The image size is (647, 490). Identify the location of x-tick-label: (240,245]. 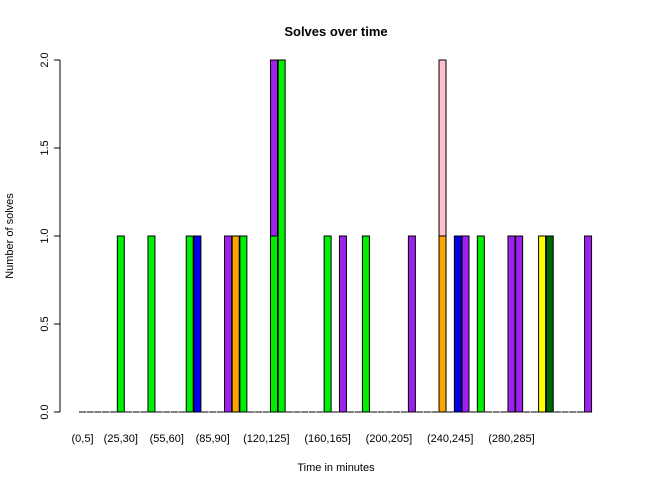
(450, 439).